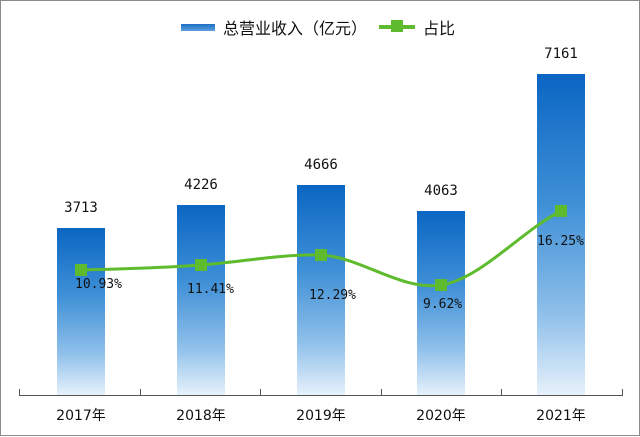 The width and height of the screenshot is (640, 437). I want to click on bar-2017, so click(81, 311).